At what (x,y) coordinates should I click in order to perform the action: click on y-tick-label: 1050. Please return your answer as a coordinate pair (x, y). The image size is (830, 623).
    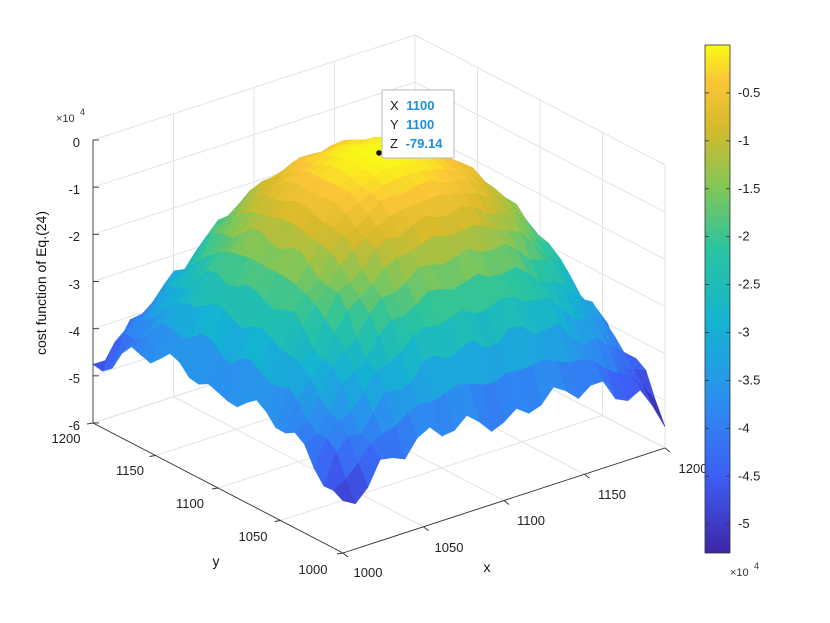
    Looking at the image, I should click on (253, 536).